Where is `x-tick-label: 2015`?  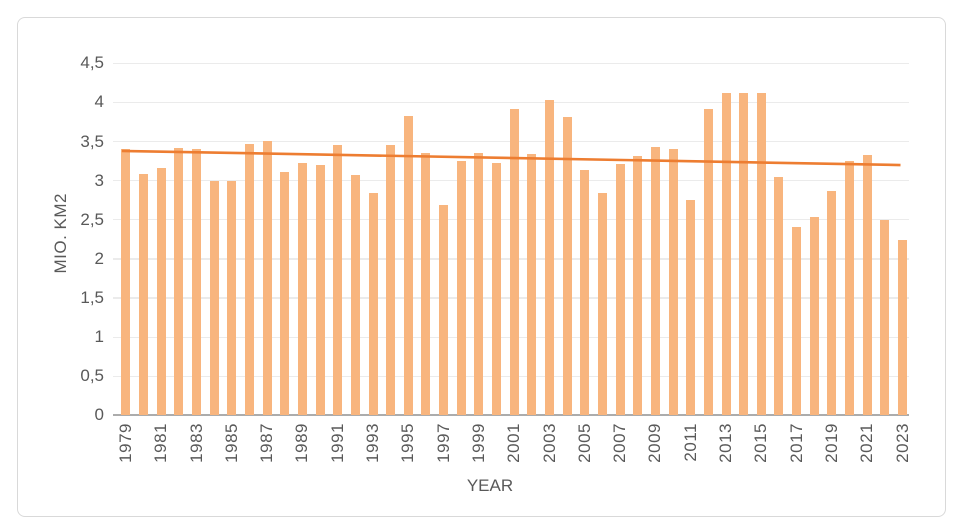 x-tick-label: 2015 is located at coordinates (761, 443).